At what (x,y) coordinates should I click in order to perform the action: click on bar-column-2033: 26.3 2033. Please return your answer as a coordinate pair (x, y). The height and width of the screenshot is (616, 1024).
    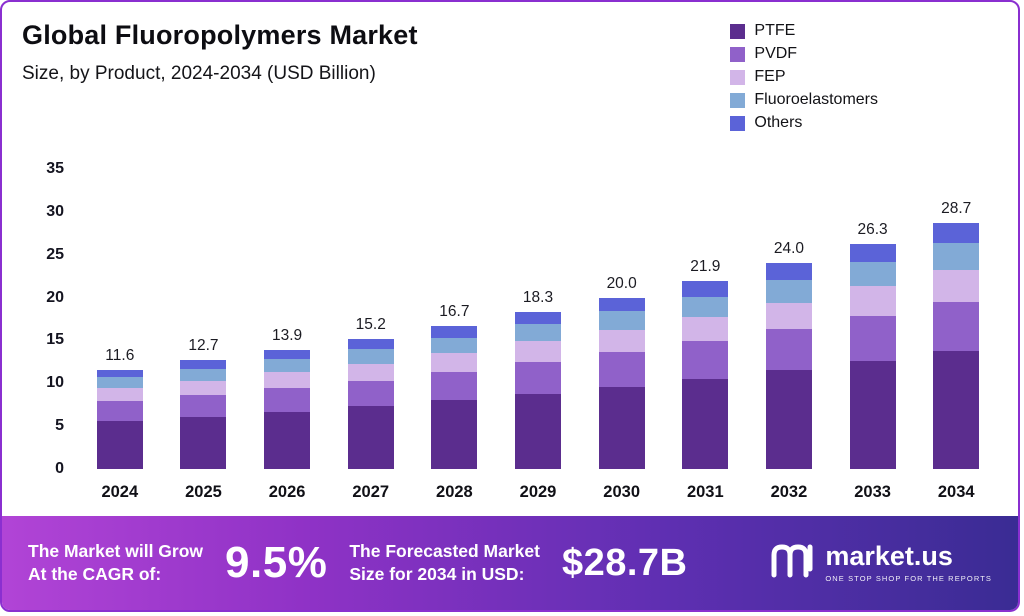
    Looking at the image, I should click on (873, 322).